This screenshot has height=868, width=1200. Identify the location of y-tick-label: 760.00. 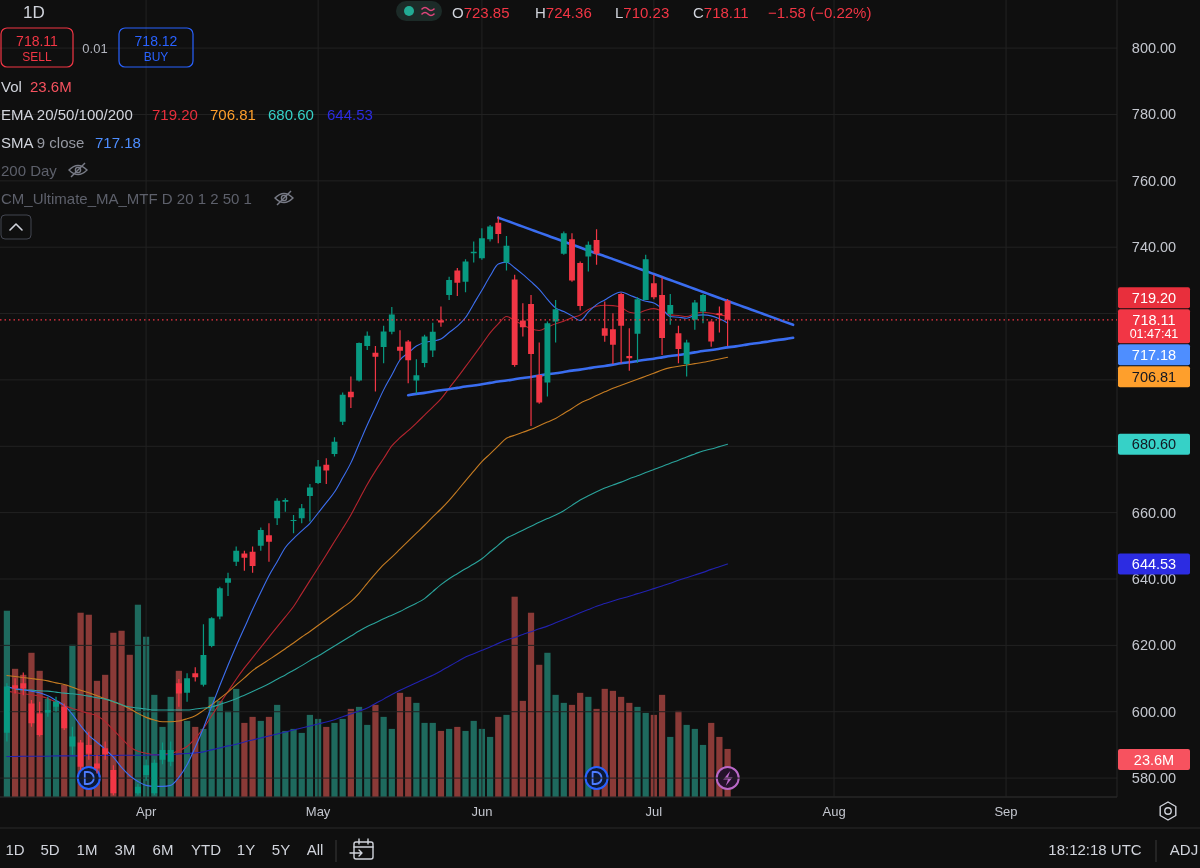
(1154, 180).